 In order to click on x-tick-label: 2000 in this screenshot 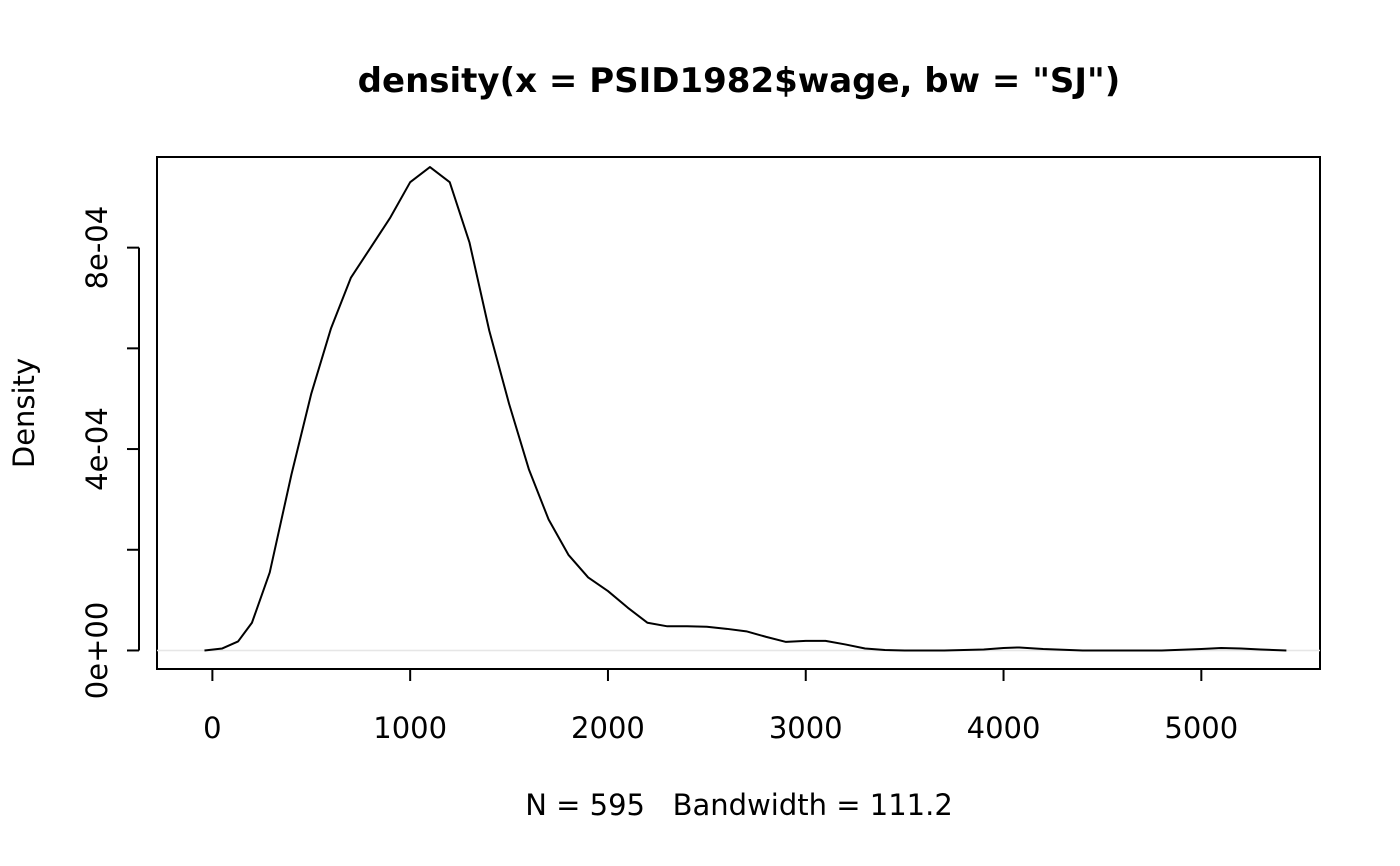, I will do `click(608, 728)`.